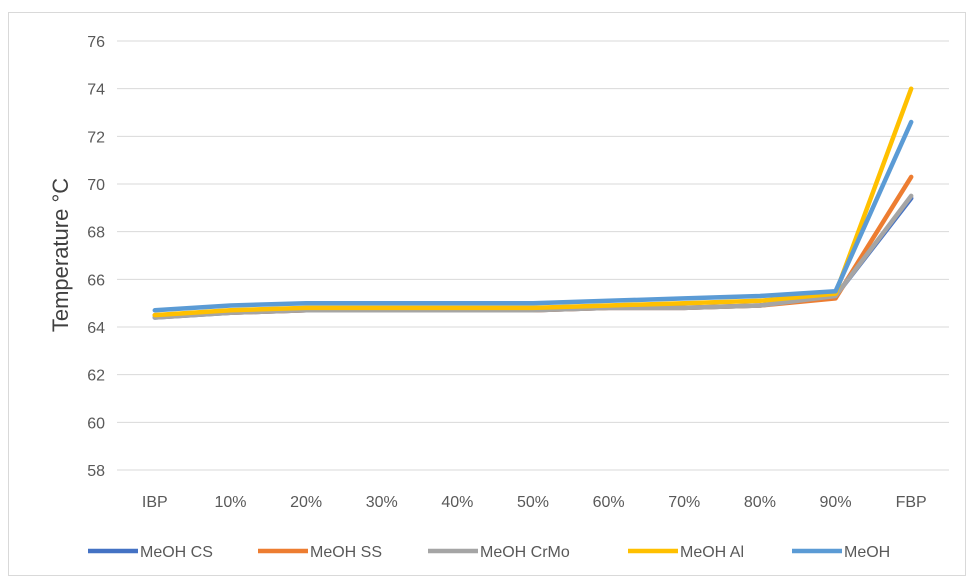 This screenshot has height=580, width=976. I want to click on y-tick-label: 70, so click(96, 185).